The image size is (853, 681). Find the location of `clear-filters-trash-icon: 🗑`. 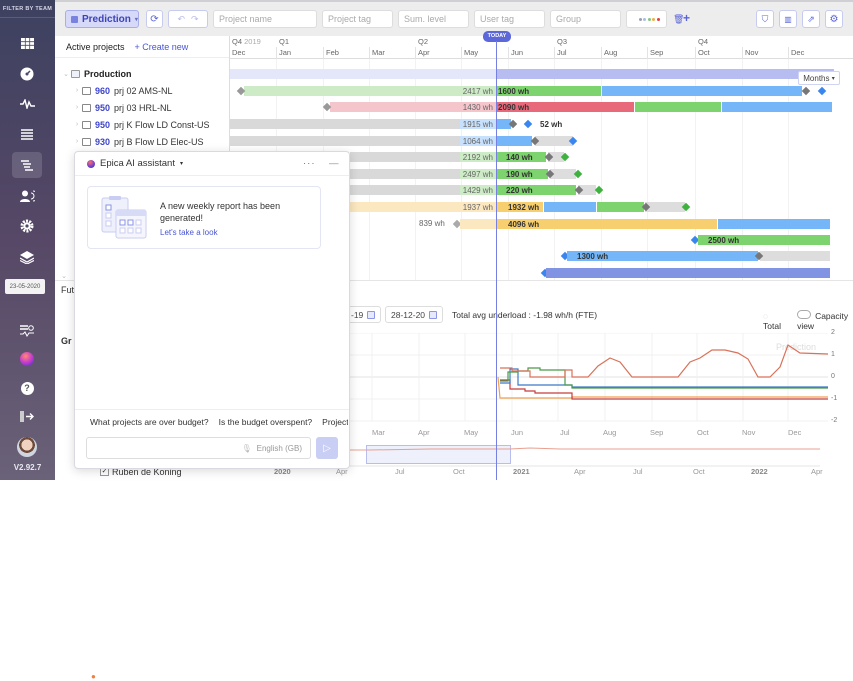

clear-filters-trash-icon: 🗑 is located at coordinates (679, 19).